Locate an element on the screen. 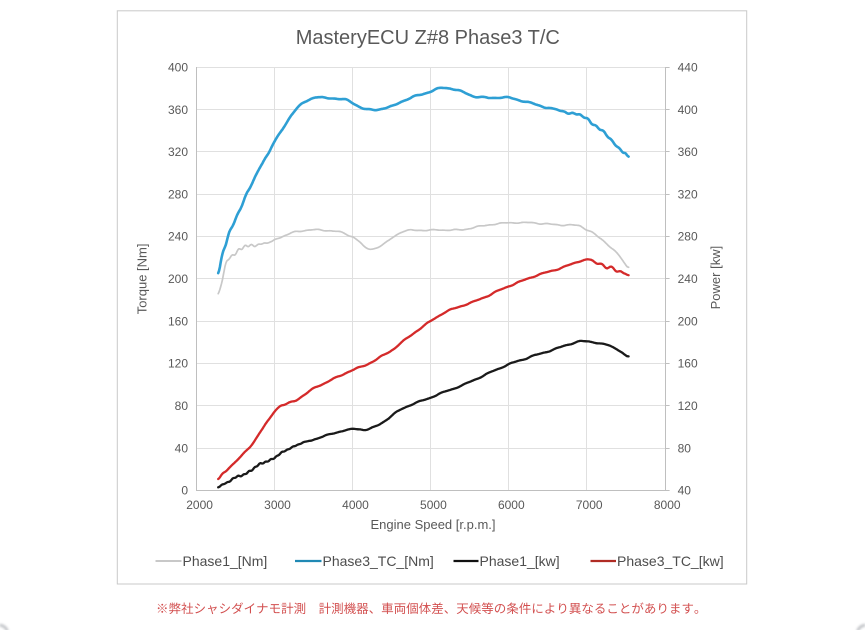 This screenshot has height=630, width=865. svg-text: 5000 is located at coordinates (433, 505).